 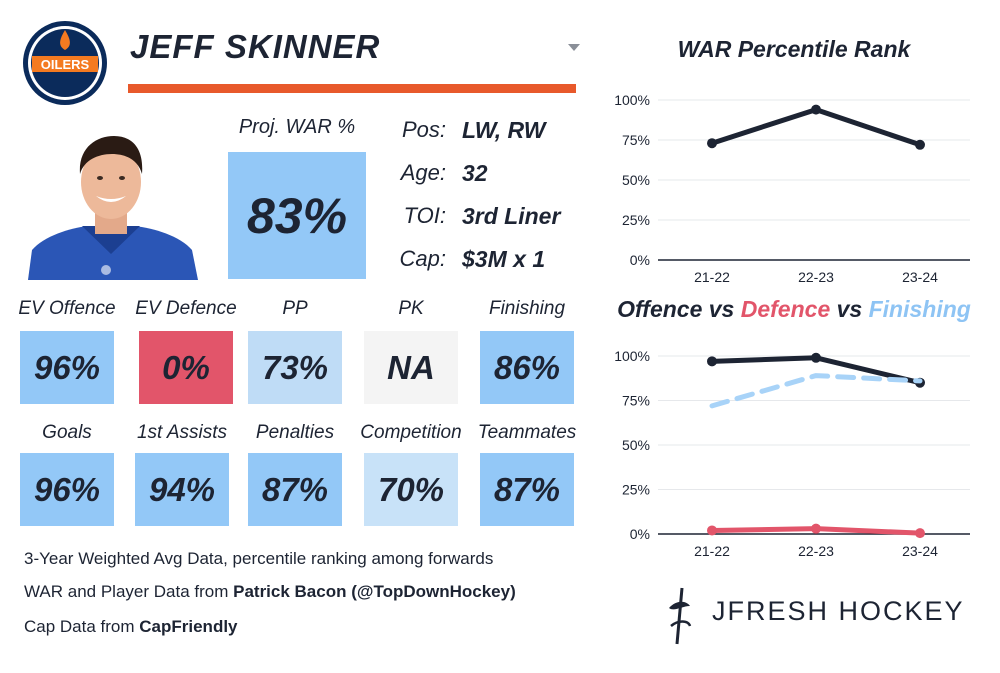 I want to click on chart-title-part: Defence, so click(x=785, y=309).